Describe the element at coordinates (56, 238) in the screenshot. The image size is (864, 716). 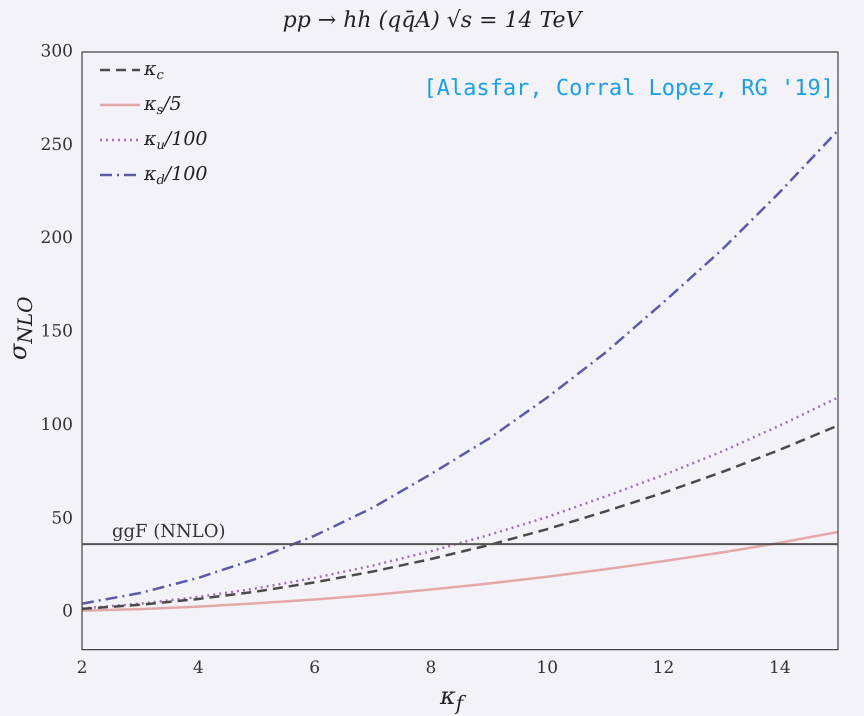
I see `y-tick-label: 200` at that location.